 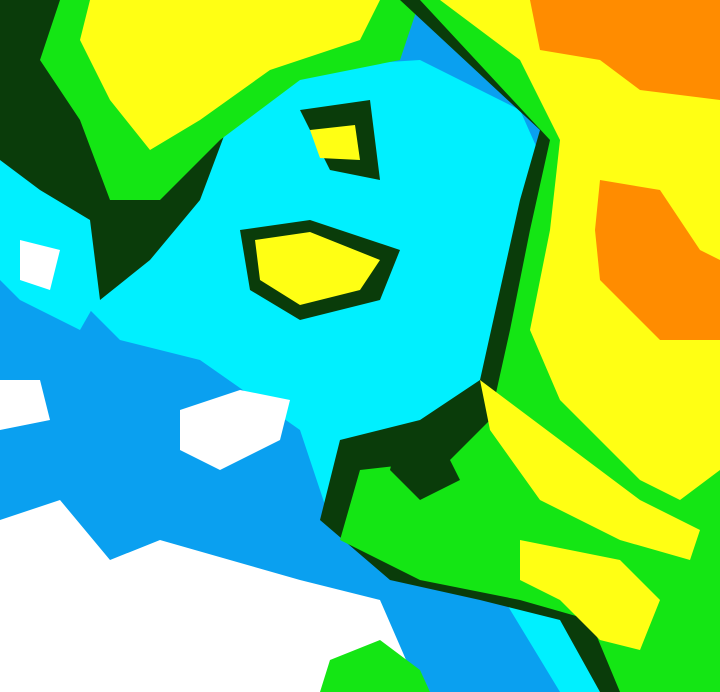 I want to click on green-region, so click(x=375, y=666).